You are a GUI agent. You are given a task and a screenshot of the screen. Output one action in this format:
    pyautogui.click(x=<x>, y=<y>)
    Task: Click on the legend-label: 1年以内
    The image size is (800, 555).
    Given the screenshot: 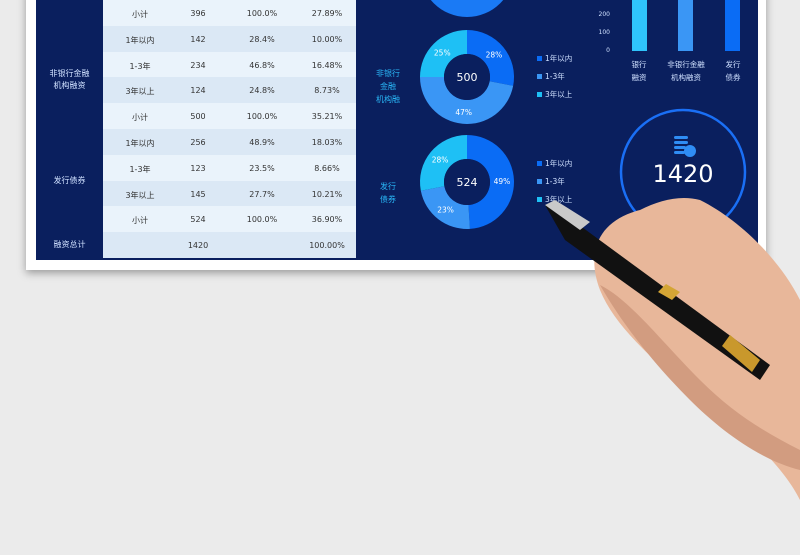 What is the action you would take?
    pyautogui.click(x=559, y=163)
    